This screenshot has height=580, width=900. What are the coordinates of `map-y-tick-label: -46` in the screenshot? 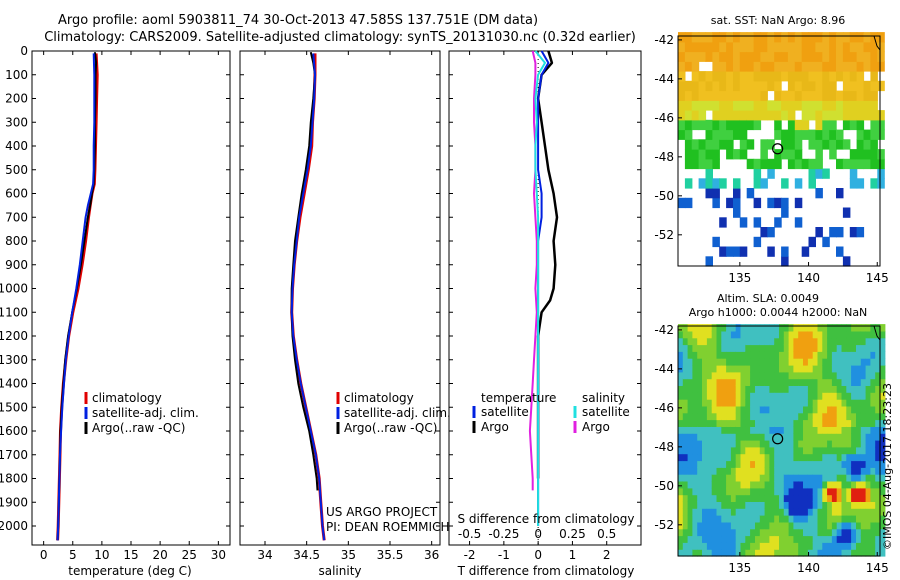 It's located at (664, 408).